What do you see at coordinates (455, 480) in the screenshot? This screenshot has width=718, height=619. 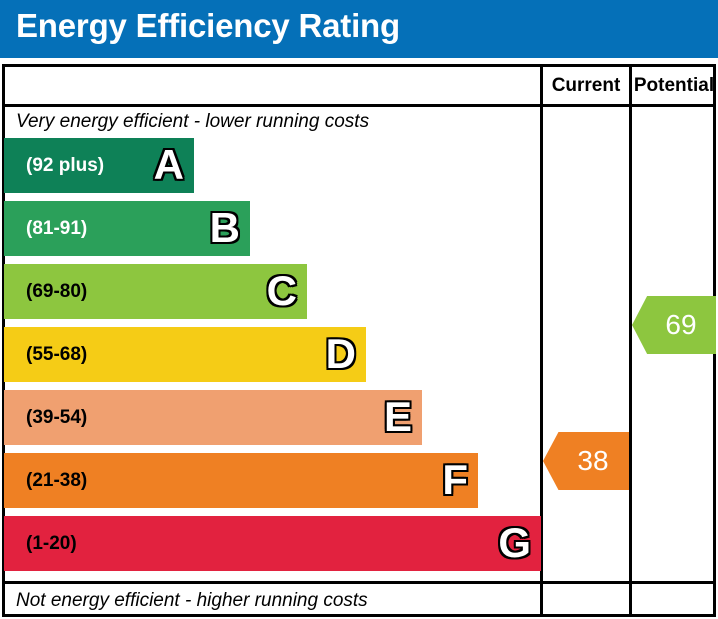 I see `band-letter-f: F` at bounding box center [455, 480].